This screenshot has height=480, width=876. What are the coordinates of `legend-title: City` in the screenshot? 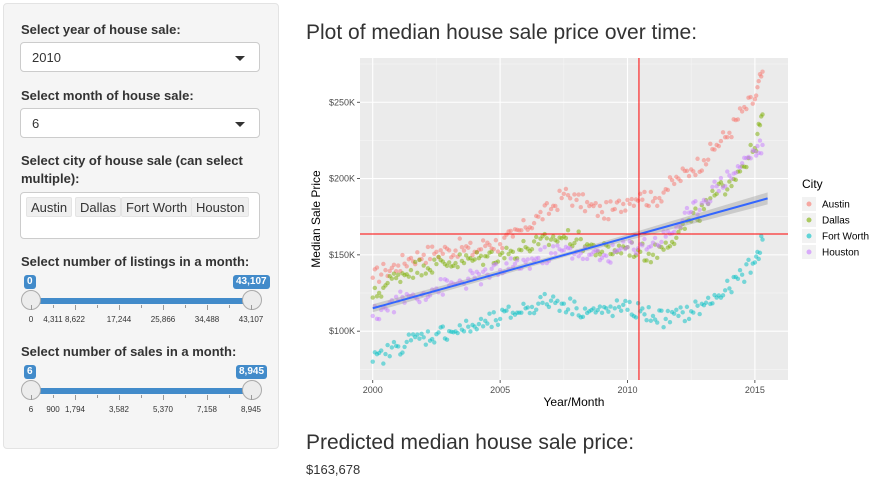 It's located at (812, 184).